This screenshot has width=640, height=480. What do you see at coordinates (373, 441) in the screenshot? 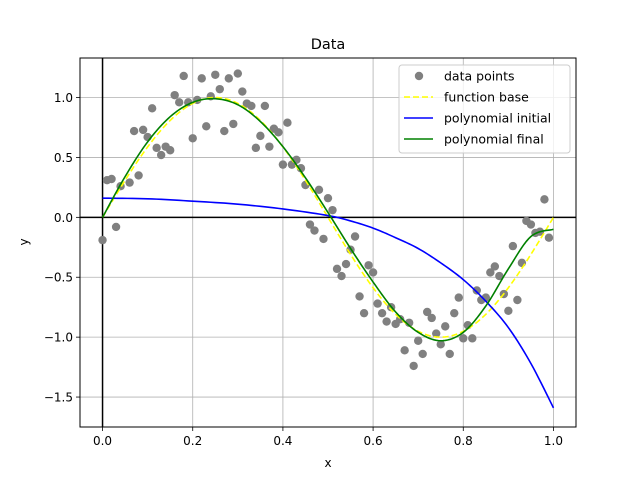
I see `x-tick-label: 0.6` at bounding box center [373, 441].